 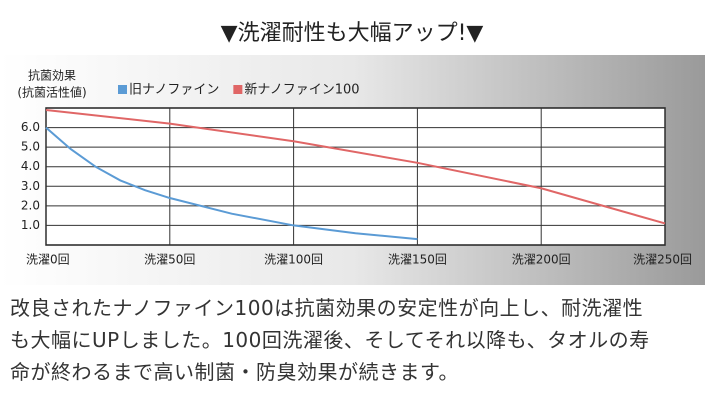 What do you see at coordinates (30, 186) in the screenshot?
I see `y-tick-label: 3.0` at bounding box center [30, 186].